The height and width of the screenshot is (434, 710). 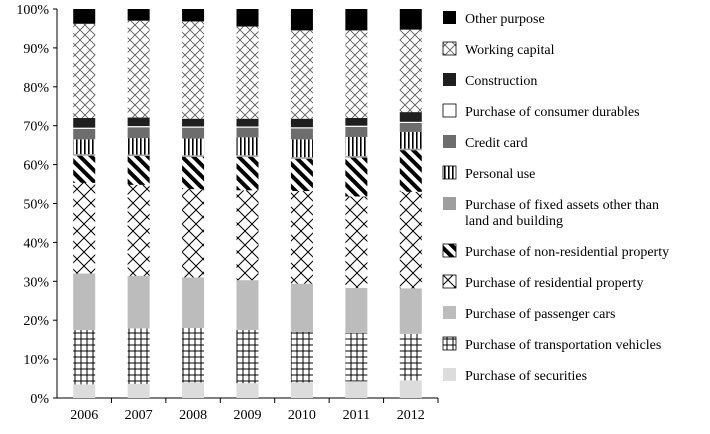 I want to click on bar-segment-8-2010, so click(x=301, y=128).